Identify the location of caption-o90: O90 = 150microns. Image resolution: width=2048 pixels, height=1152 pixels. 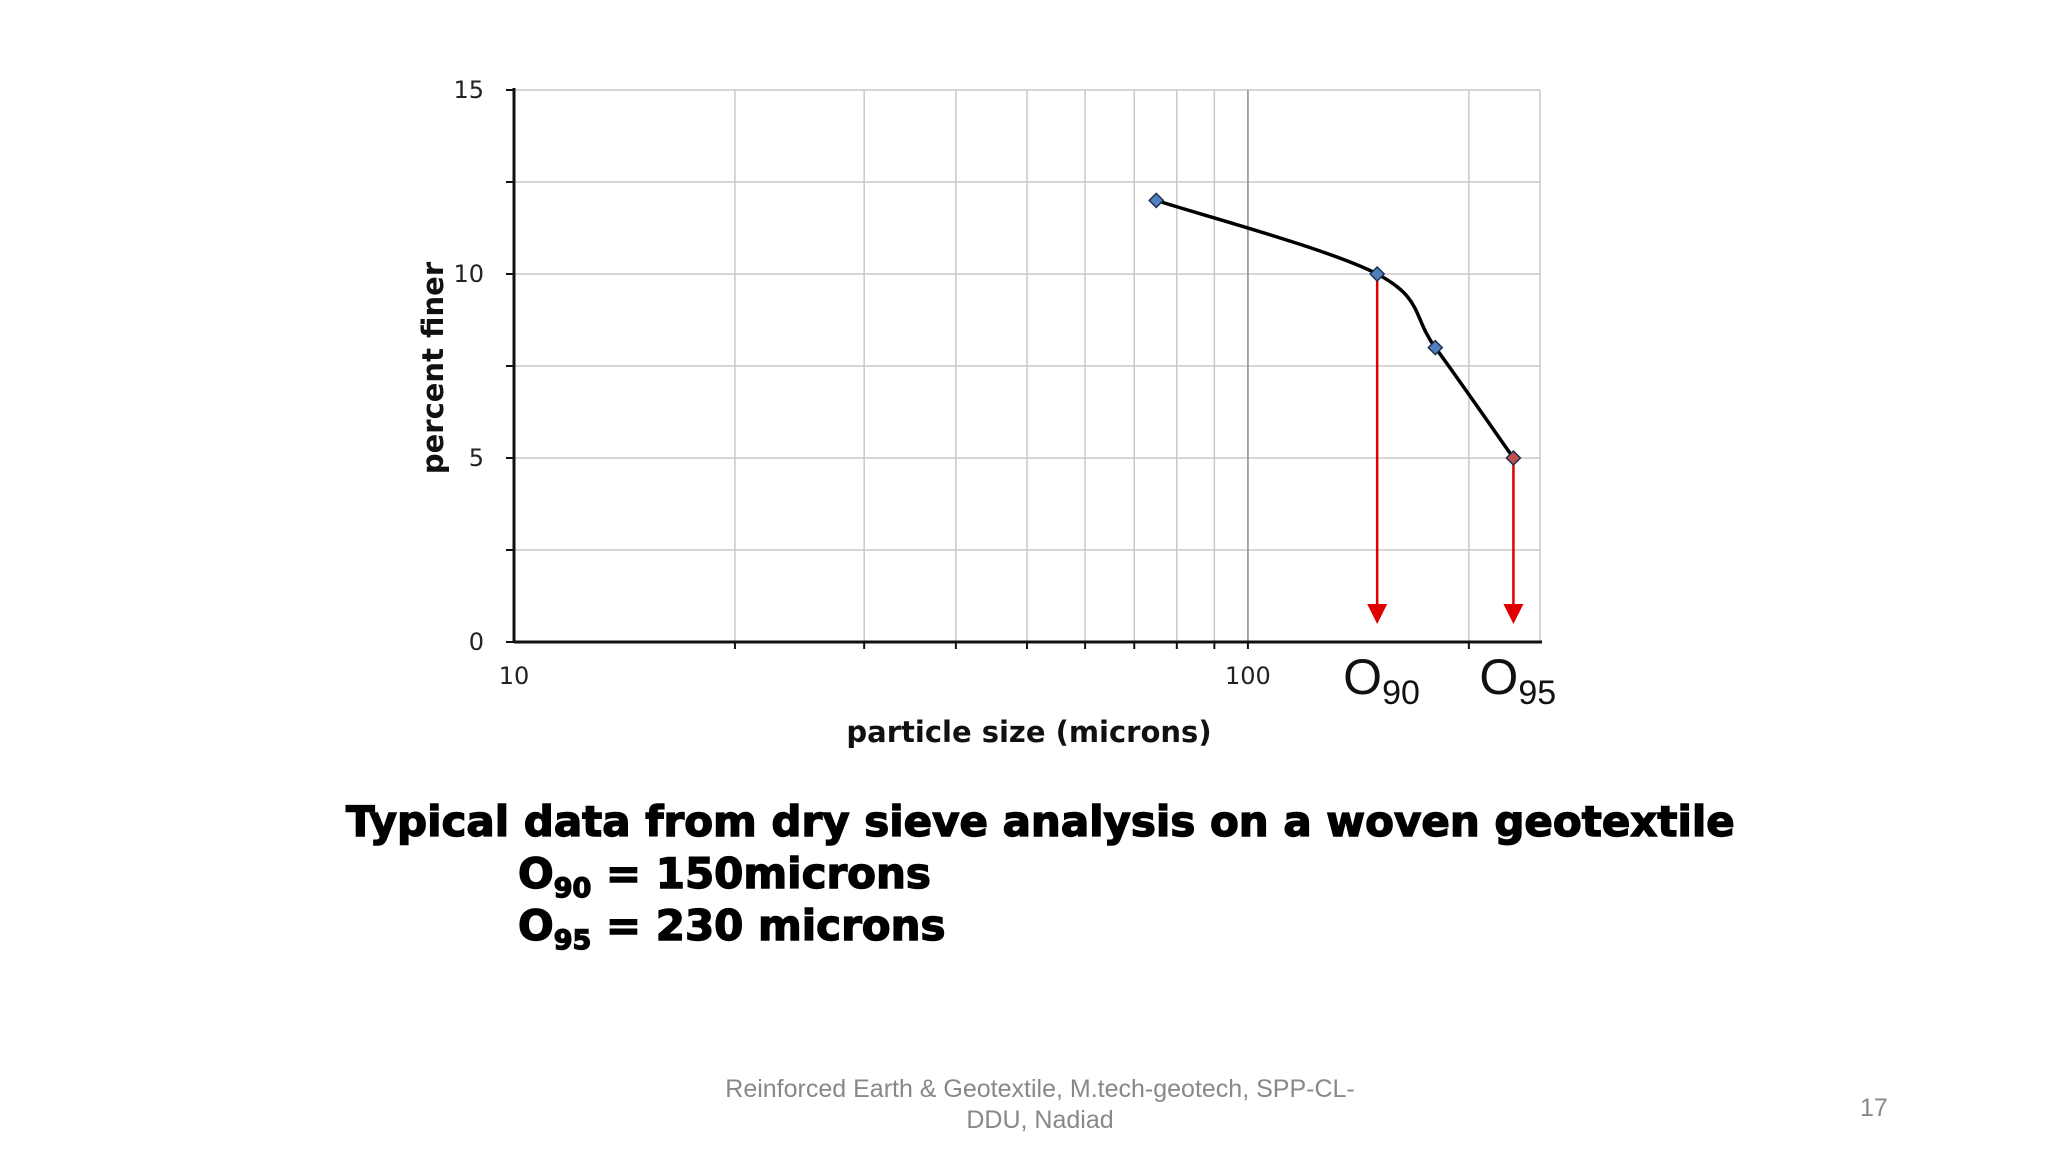
(1040, 875).